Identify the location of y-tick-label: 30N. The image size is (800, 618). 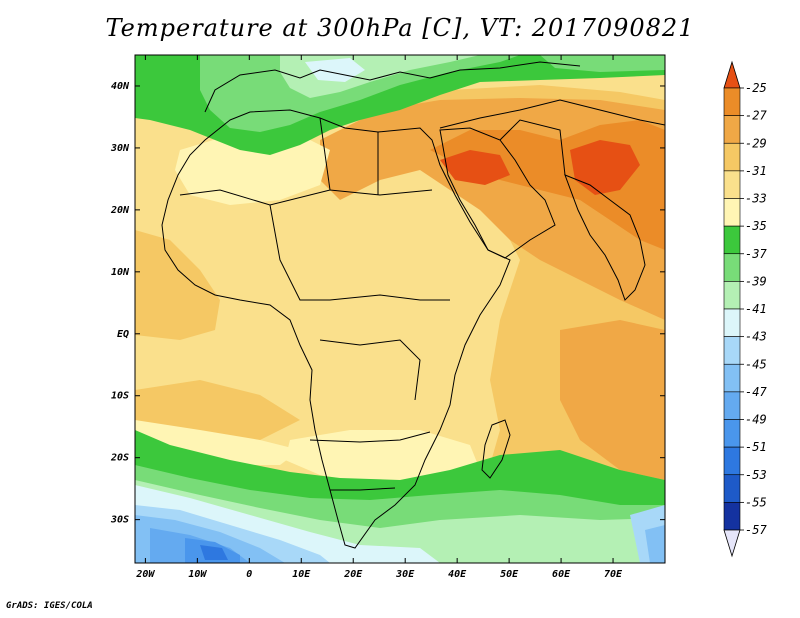
(120, 148).